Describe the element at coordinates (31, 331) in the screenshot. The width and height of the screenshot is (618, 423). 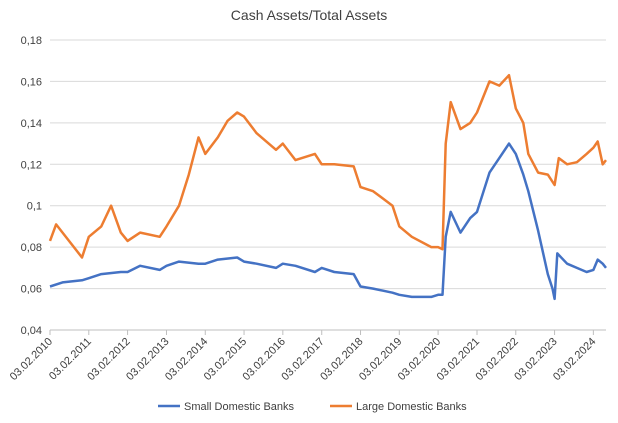
I see `y-tick-label: 0,04` at that location.